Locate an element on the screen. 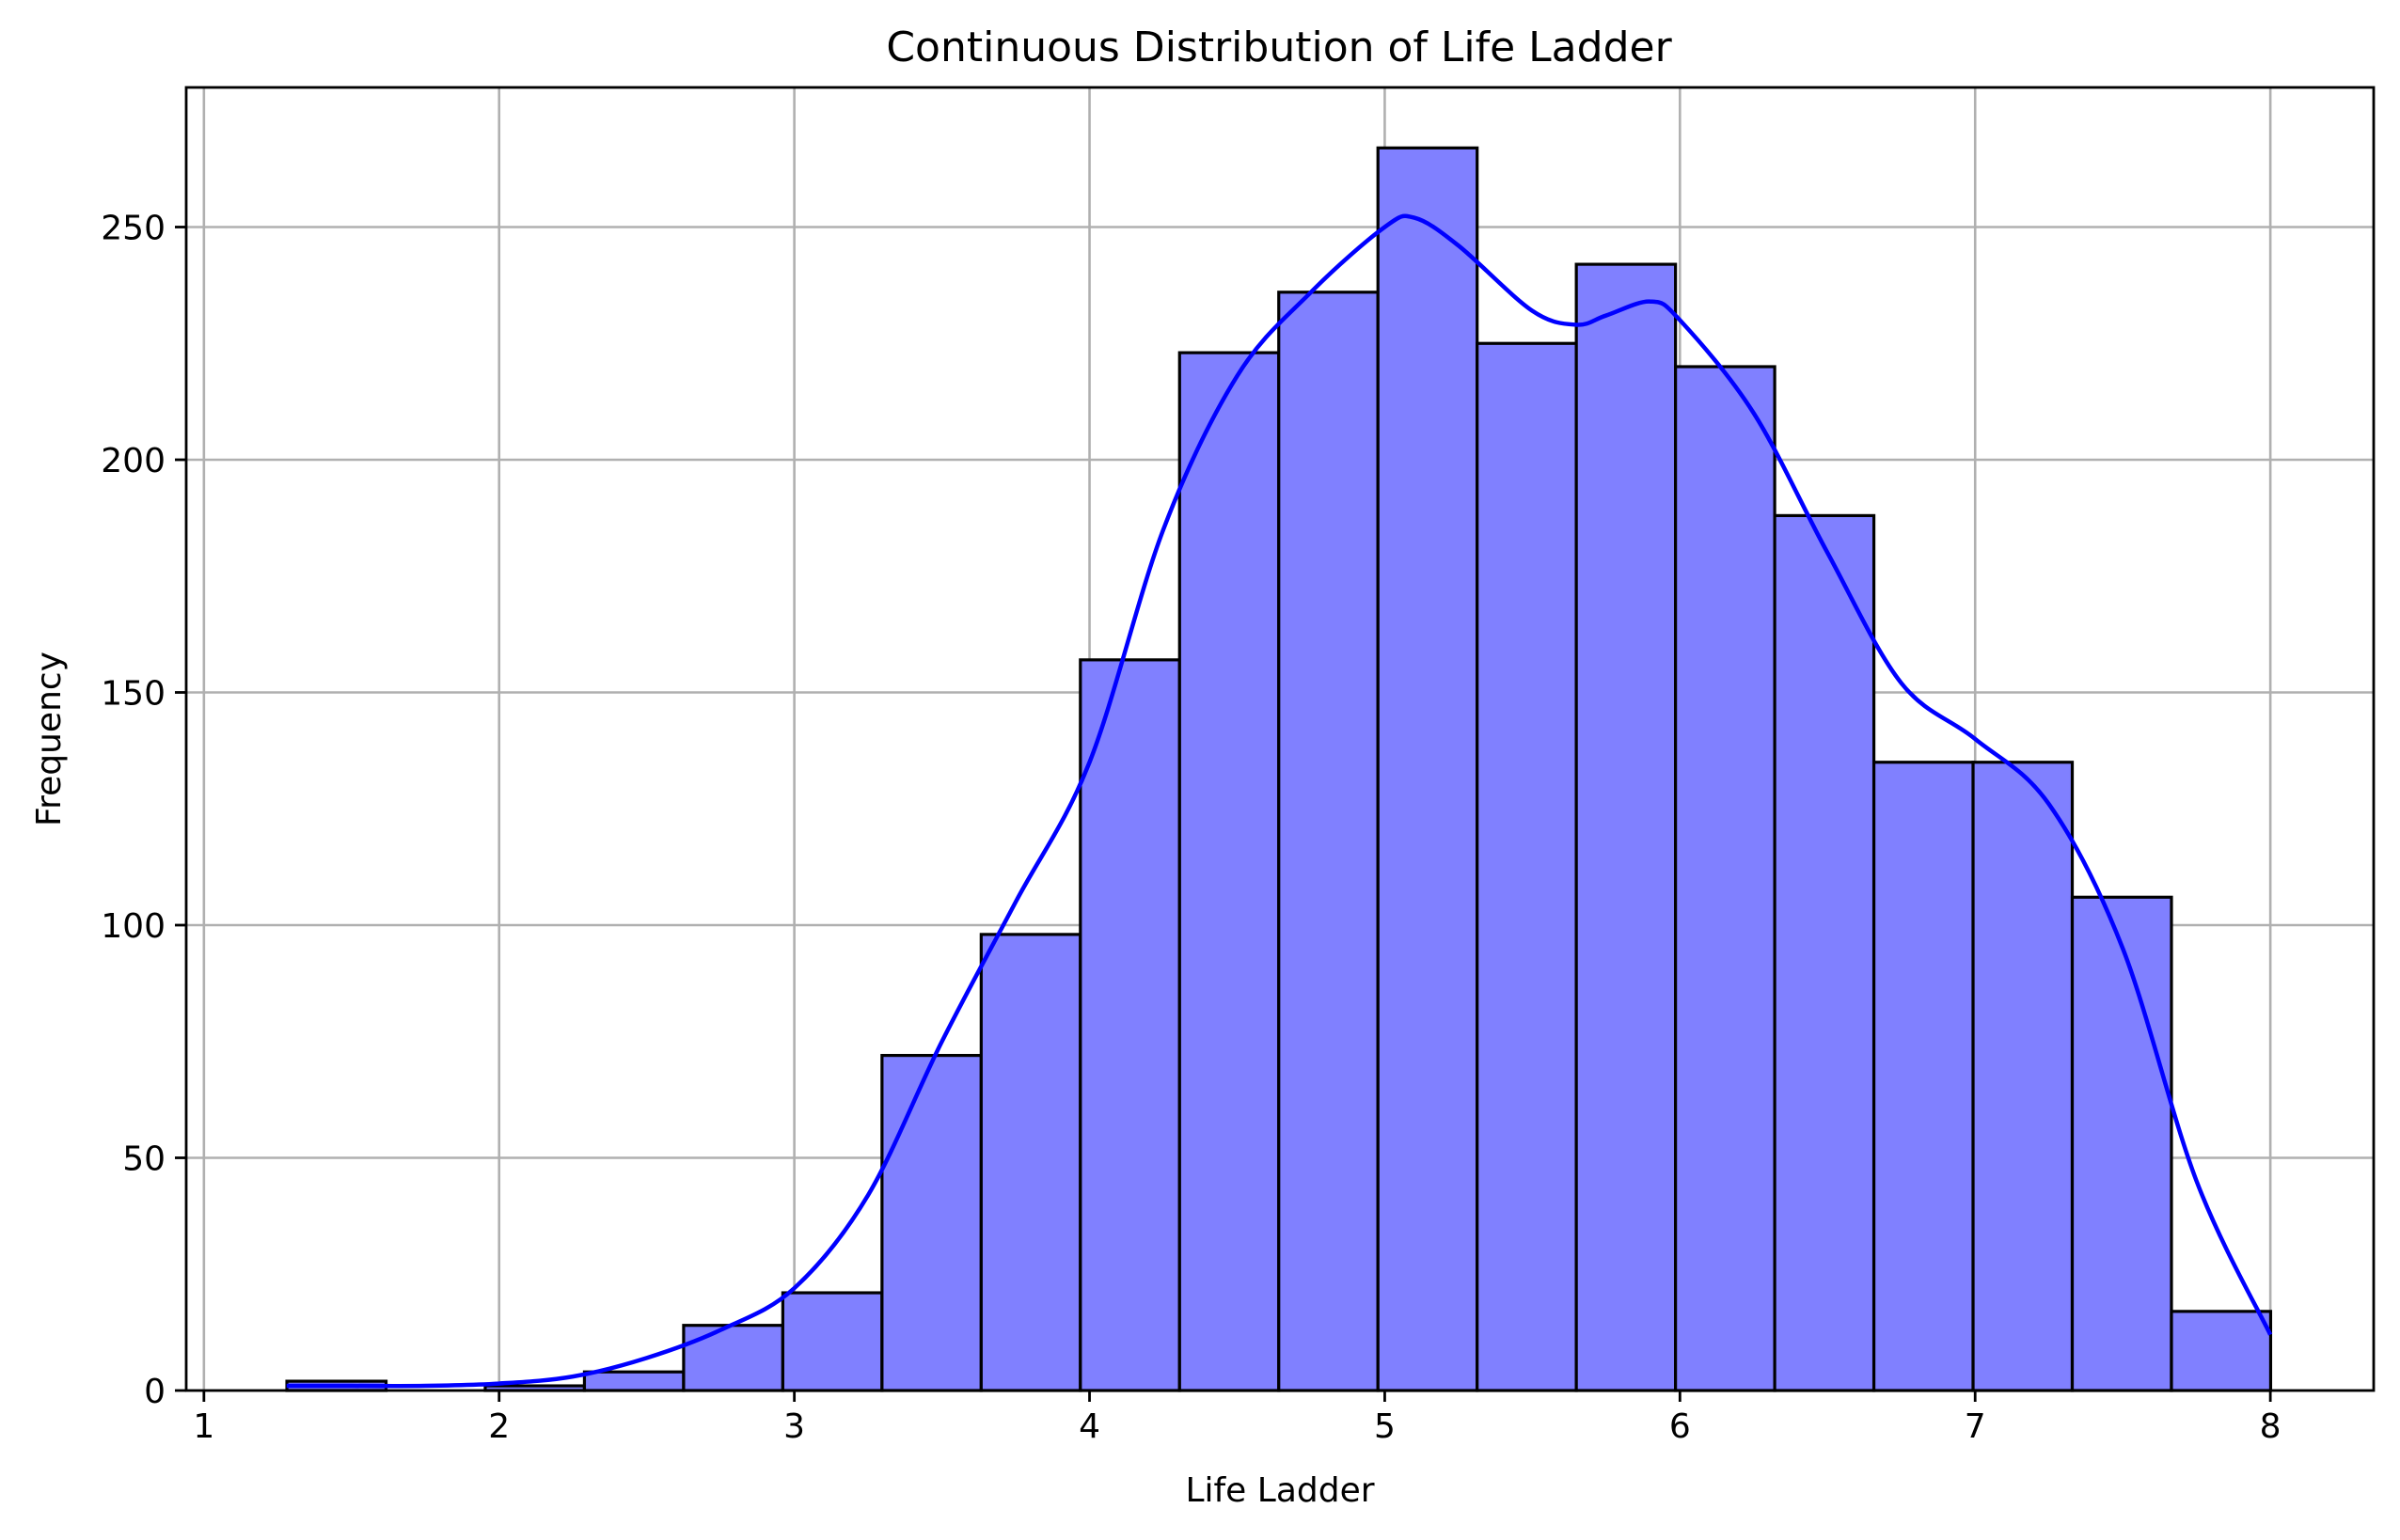  x-tick-label: 5 is located at coordinates (1385, 1427).